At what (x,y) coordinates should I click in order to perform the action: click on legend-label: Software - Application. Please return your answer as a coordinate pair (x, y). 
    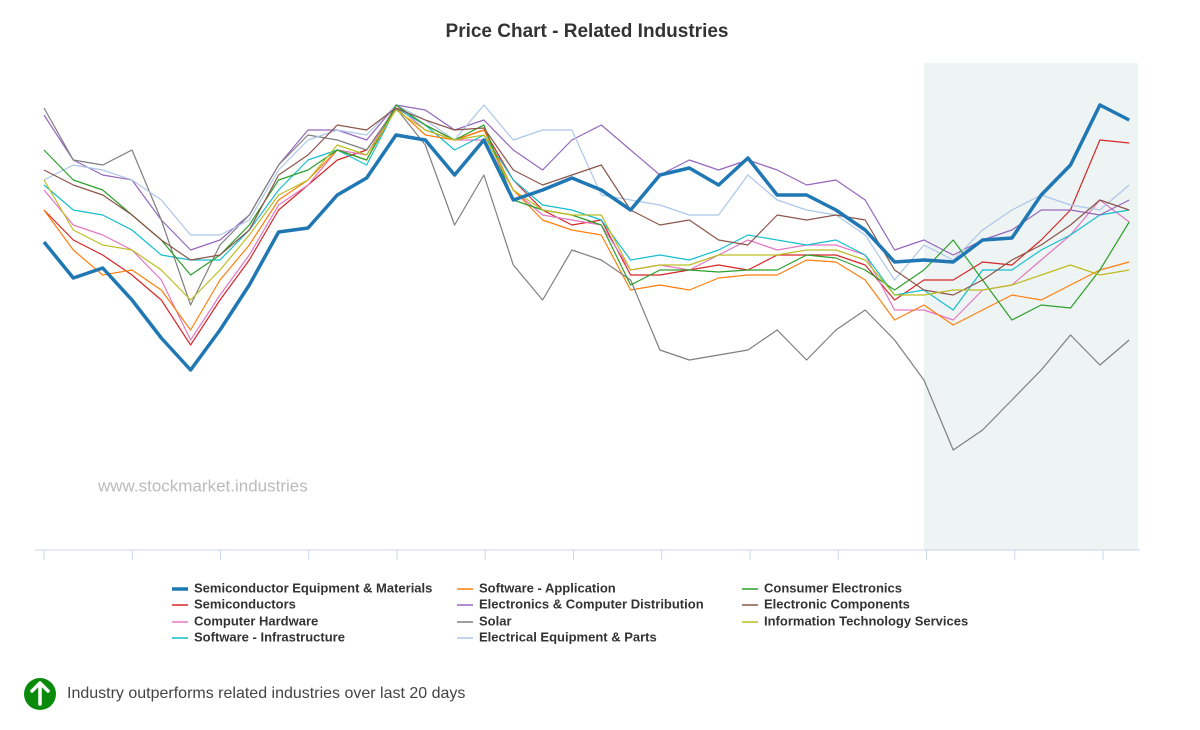
    Looking at the image, I should click on (547, 587).